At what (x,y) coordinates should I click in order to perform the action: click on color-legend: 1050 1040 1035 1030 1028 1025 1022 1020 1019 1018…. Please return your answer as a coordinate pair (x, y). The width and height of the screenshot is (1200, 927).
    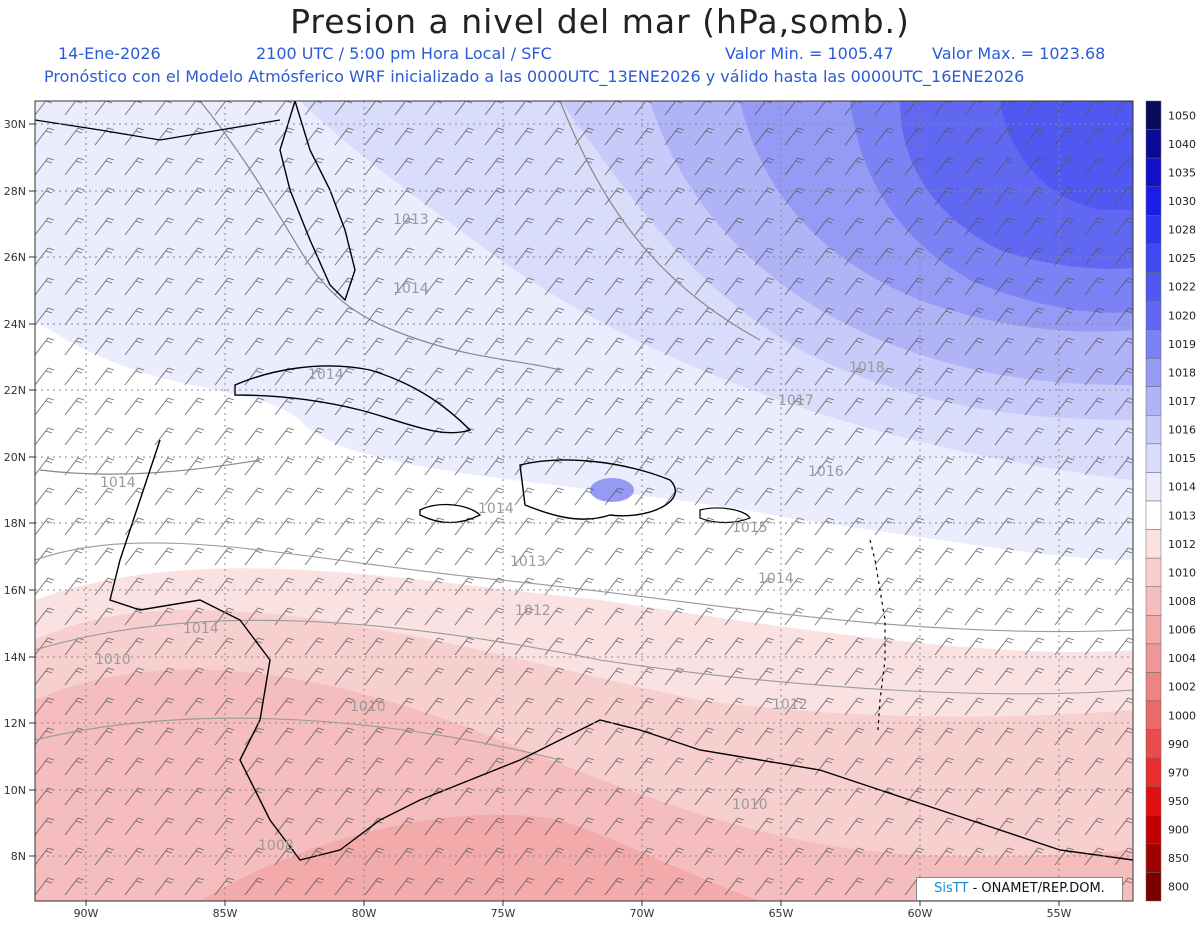
    Looking at the image, I should click on (1170, 501).